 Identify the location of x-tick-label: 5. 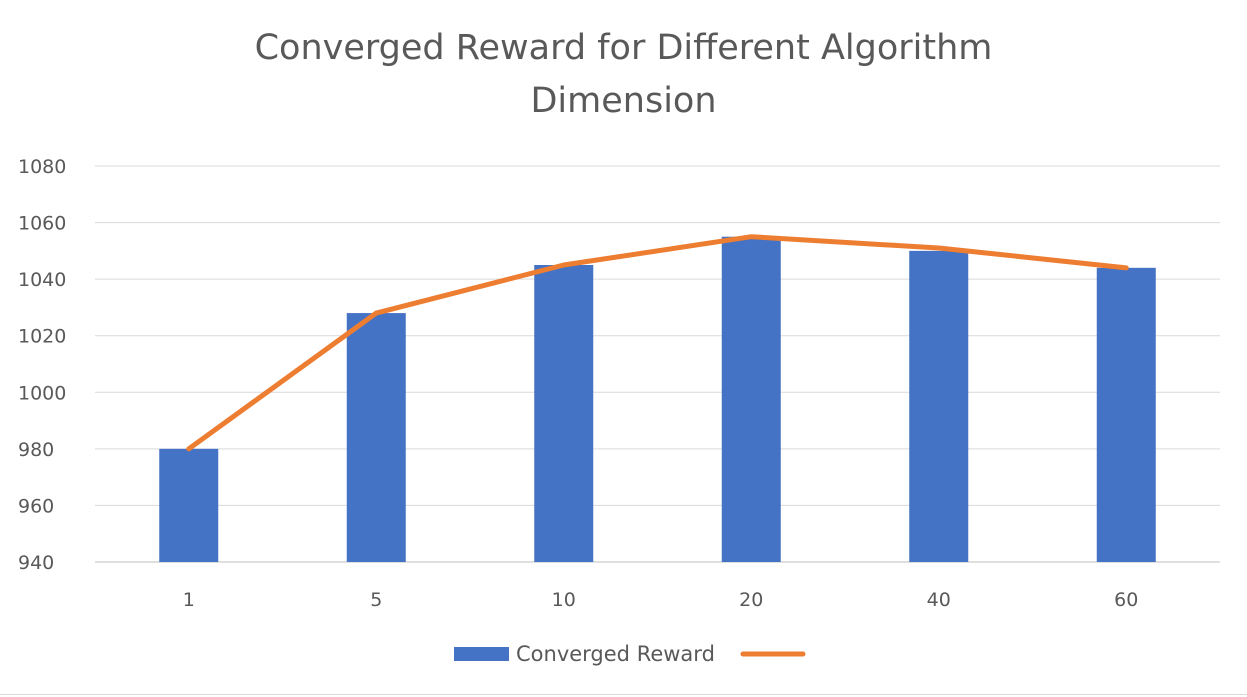
(376, 600).